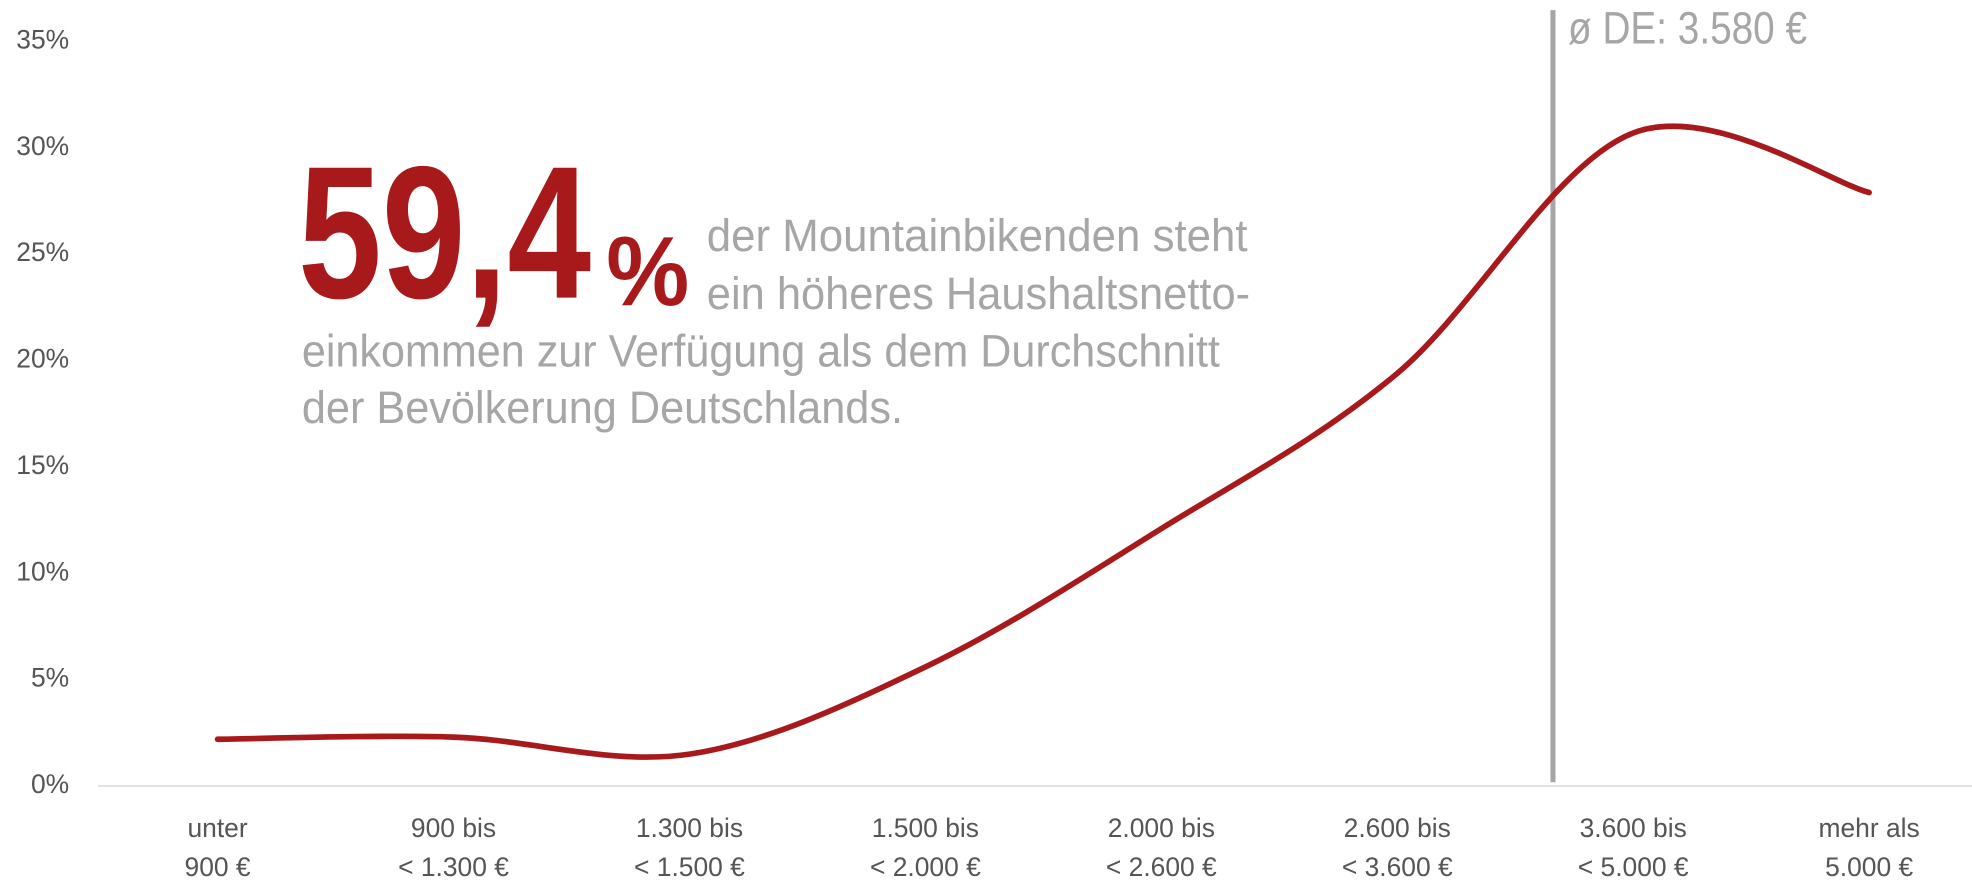  I want to click on x-tick-label: 1.300 bis, so click(689, 828).